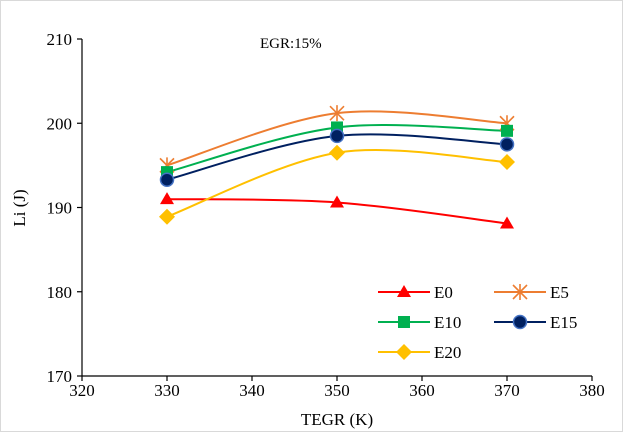 The image size is (623, 432). Describe the element at coordinates (167, 390) in the screenshot. I see `x-tick-label: 330` at that location.